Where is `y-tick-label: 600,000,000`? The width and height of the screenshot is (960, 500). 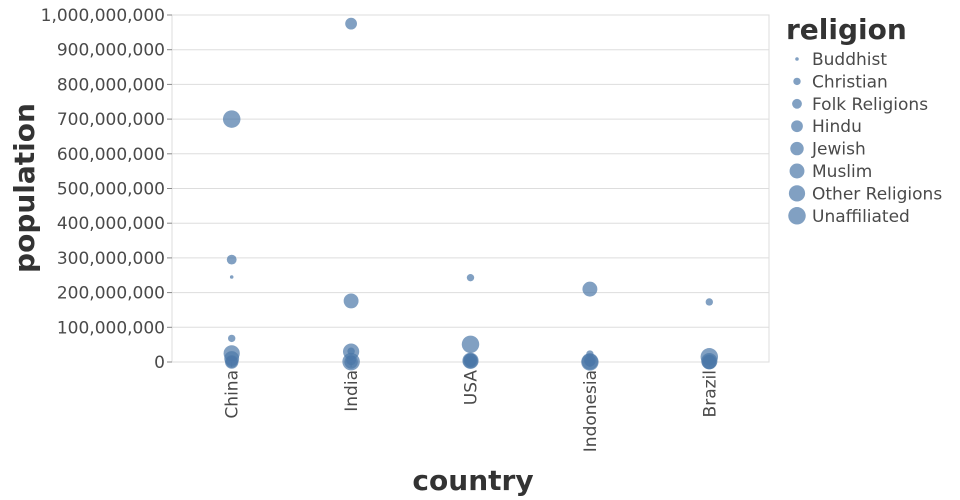
y-tick-label: 600,000,000 is located at coordinates (111, 155).